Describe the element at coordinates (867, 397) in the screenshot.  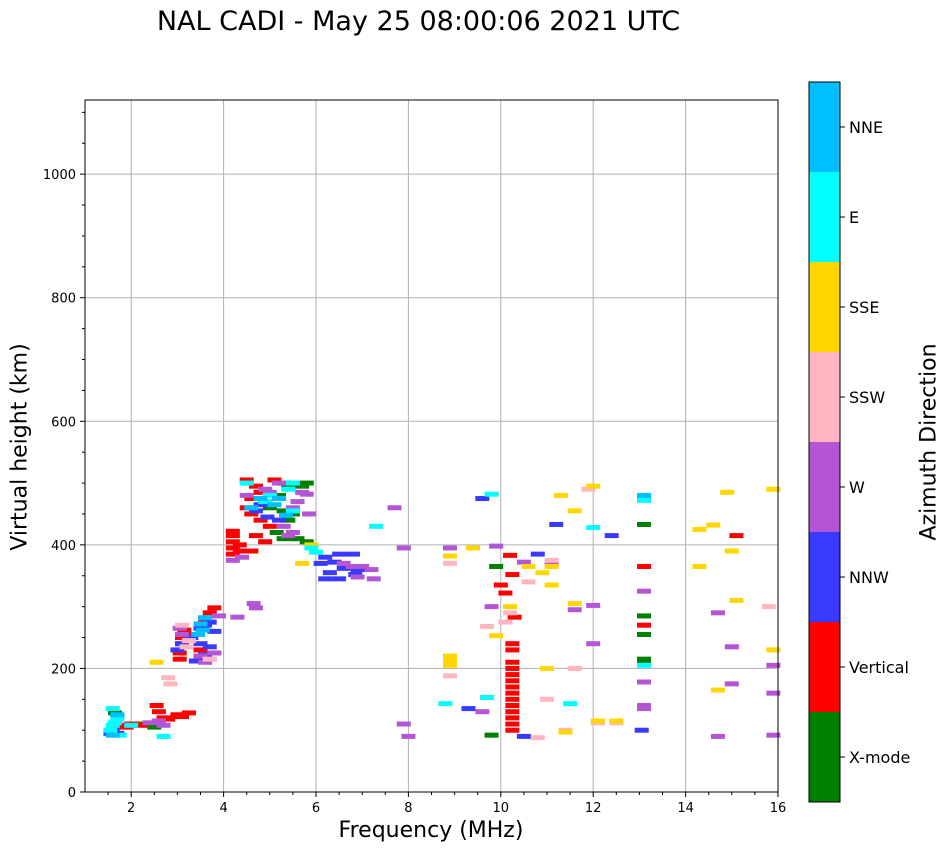
I see `colorbar-tick-label: SSW` at that location.